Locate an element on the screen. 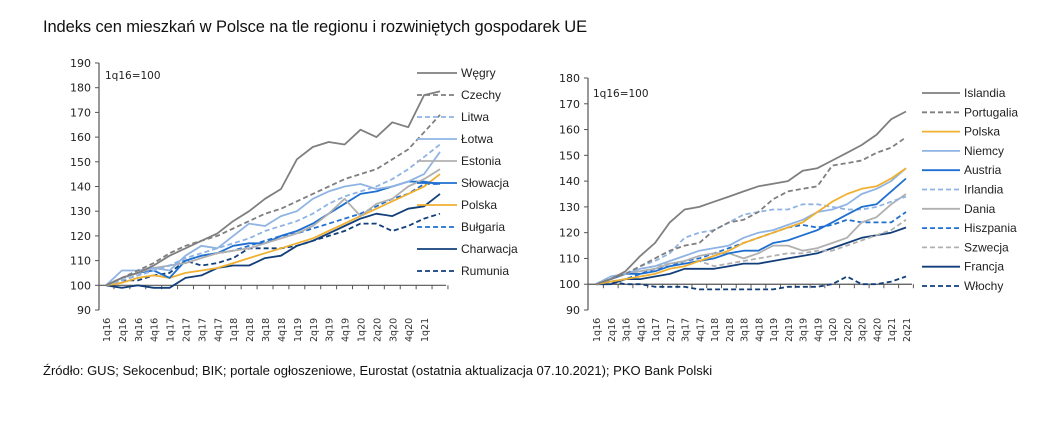  right-y-tick-label: 130 is located at coordinates (569, 207).